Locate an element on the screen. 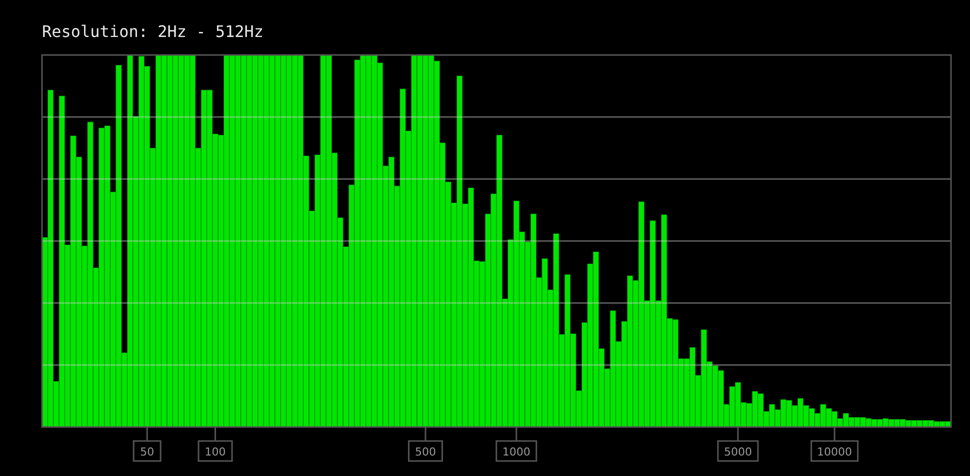  x-tick-label: 50 is located at coordinates (147, 452).